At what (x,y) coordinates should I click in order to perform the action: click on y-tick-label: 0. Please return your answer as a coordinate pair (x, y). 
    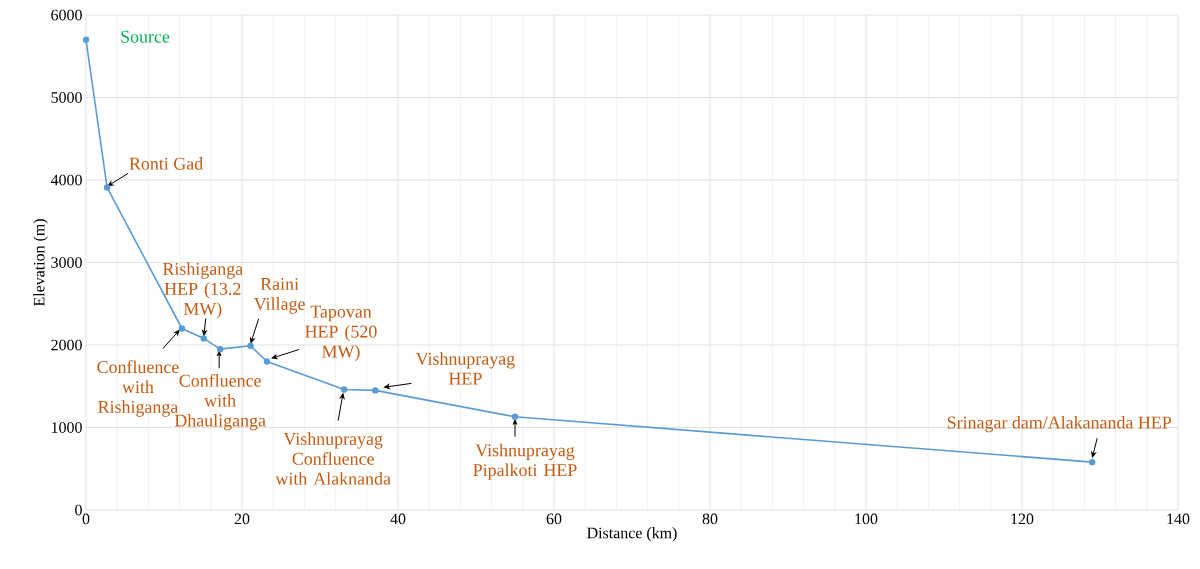
    Looking at the image, I should click on (78, 510).